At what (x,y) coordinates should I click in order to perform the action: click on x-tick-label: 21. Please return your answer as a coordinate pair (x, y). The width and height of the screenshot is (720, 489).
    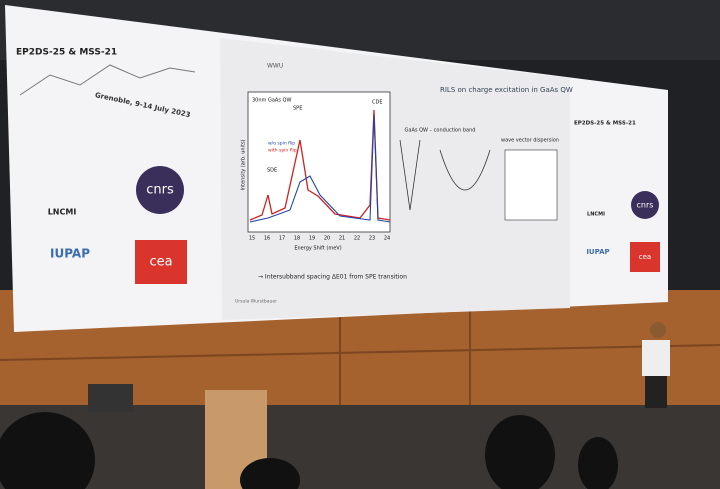
    Looking at the image, I should click on (342, 239).